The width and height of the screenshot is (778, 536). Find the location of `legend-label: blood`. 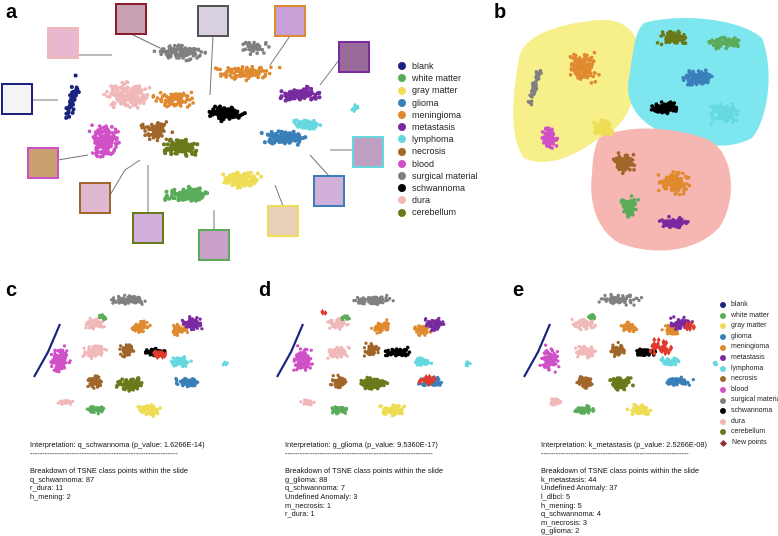

legend-label: blood is located at coordinates (423, 164).